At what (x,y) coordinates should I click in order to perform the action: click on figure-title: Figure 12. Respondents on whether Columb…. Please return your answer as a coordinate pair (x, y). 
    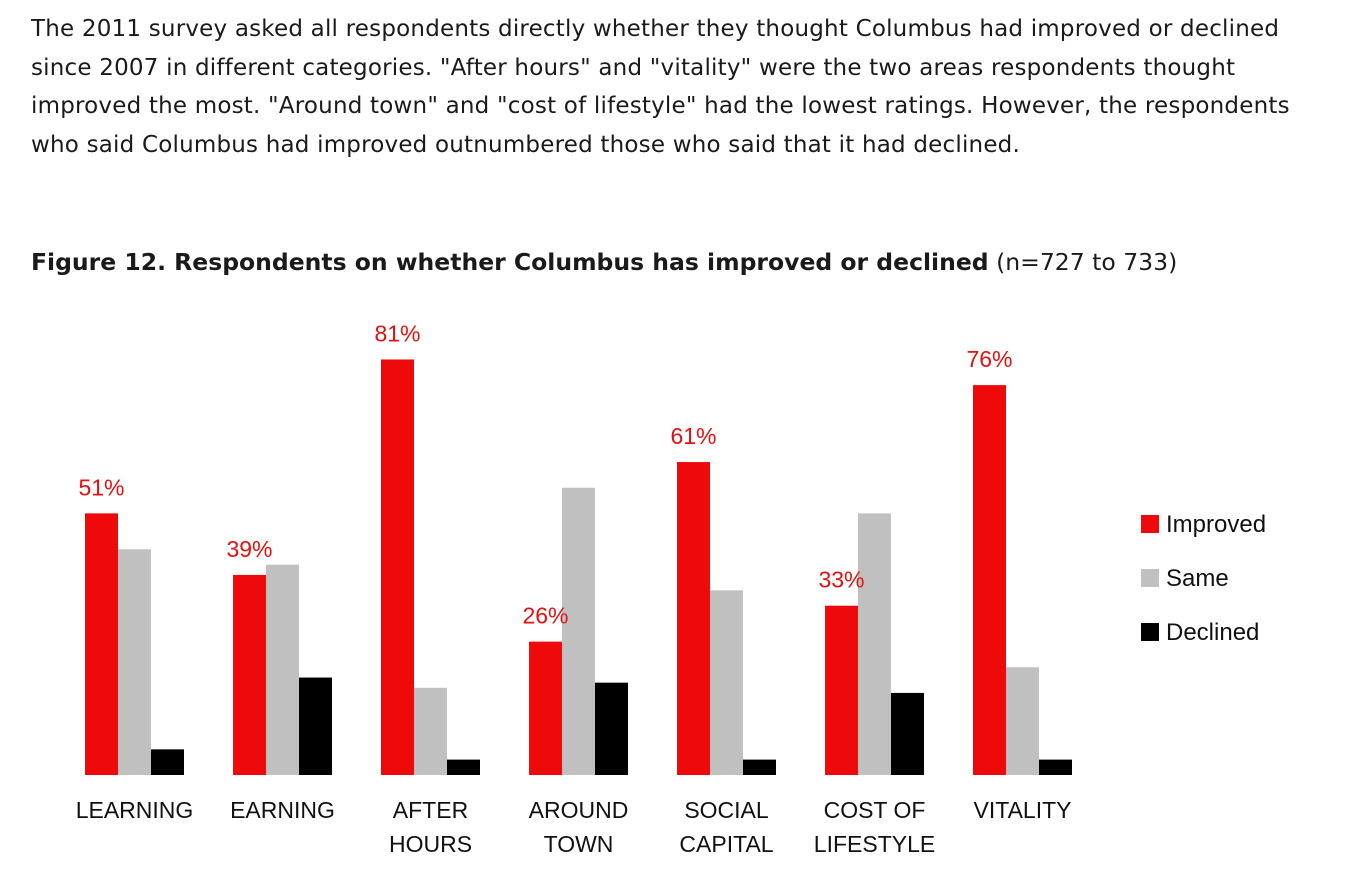
    Looking at the image, I should click on (604, 262).